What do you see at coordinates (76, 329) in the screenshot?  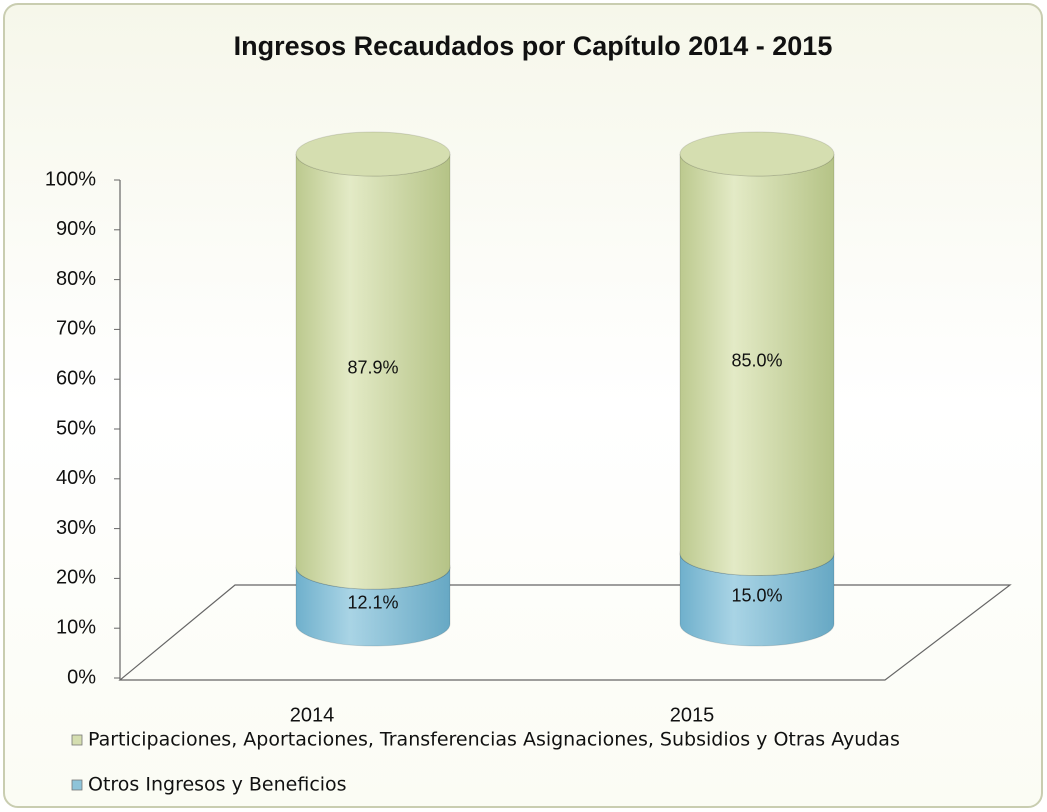 I see `y-tick-label: 70%` at bounding box center [76, 329].